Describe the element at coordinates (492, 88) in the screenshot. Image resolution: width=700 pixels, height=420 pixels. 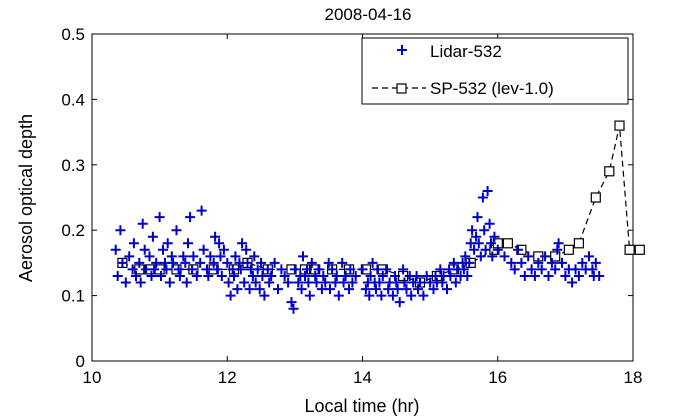
I see `legend-label-sp: SP-532 (lev-1.0)` at that location.